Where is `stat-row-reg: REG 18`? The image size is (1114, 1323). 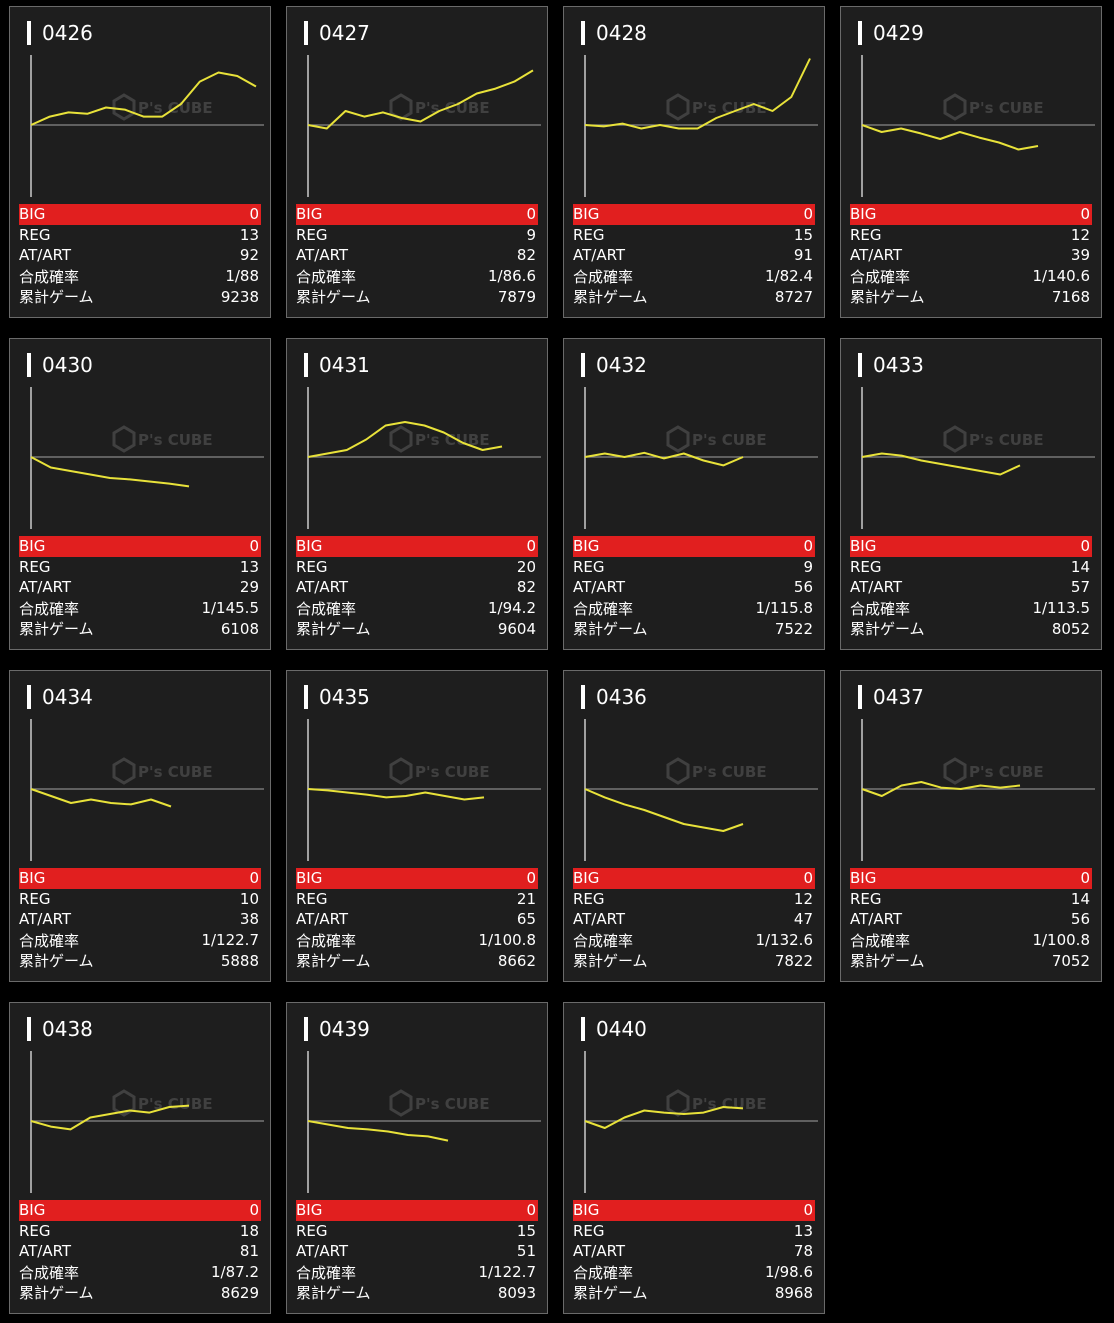
stat-row-reg: REG 18 is located at coordinates (140, 1231).